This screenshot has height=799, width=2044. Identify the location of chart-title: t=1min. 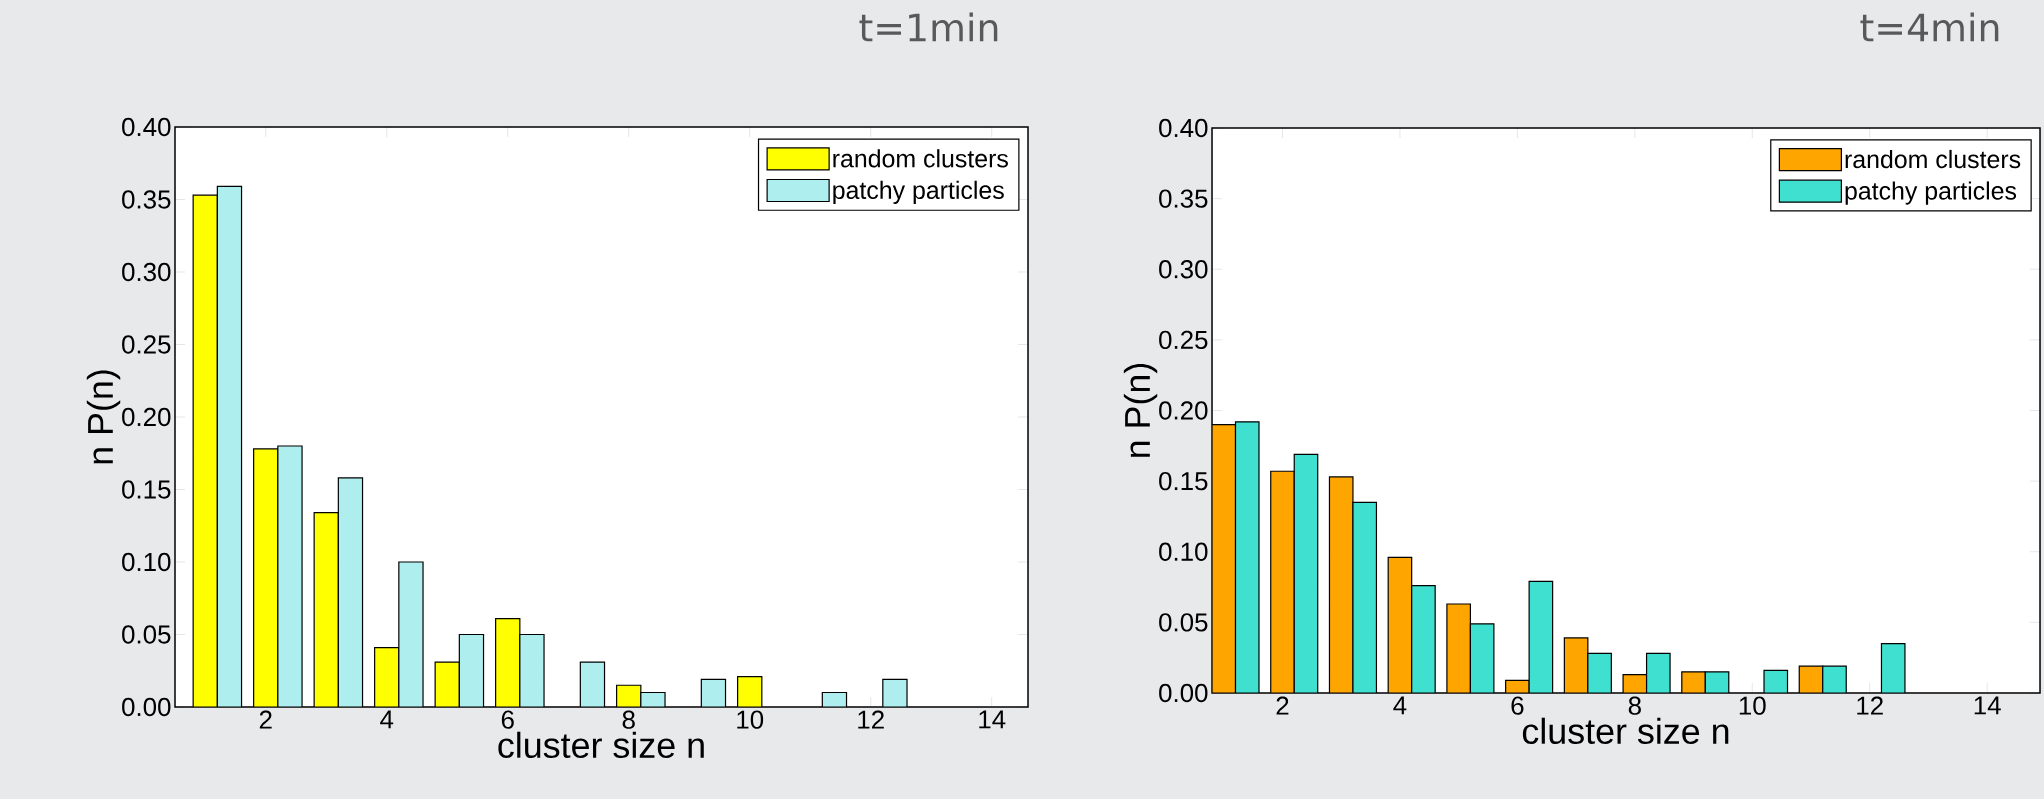
(928, 27).